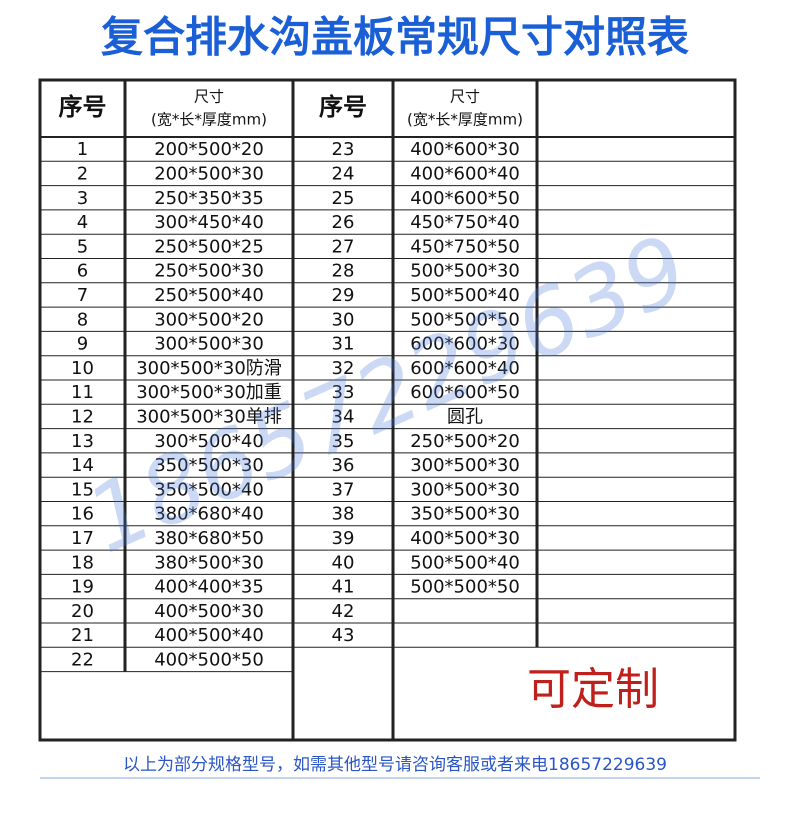 The width and height of the screenshot is (790, 814). Describe the element at coordinates (343, 271) in the screenshot. I see `row-number: 28` at that location.